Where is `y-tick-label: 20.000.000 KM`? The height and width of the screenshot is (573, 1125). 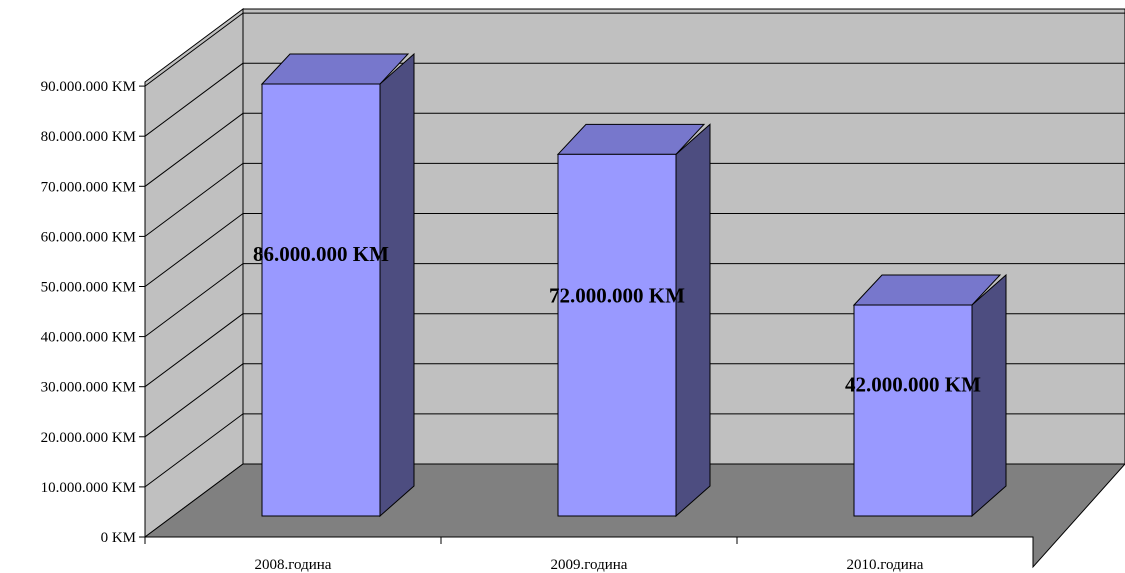 y-tick-label: 20.000.000 KM is located at coordinates (88, 438).